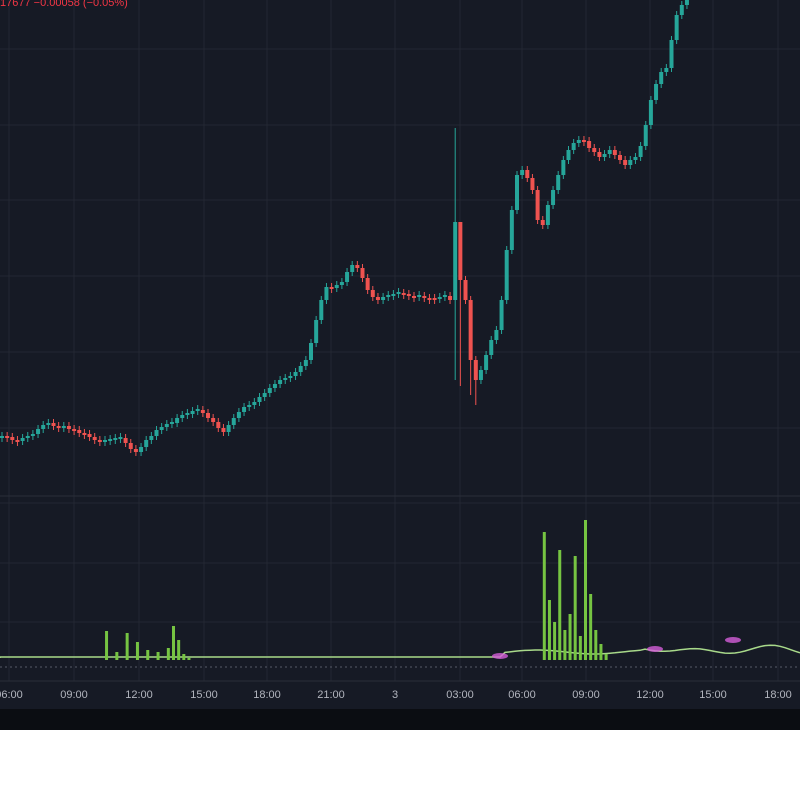 The height and width of the screenshot is (800, 800). I want to click on x-axis-tick-label: 21:00, so click(331, 695).